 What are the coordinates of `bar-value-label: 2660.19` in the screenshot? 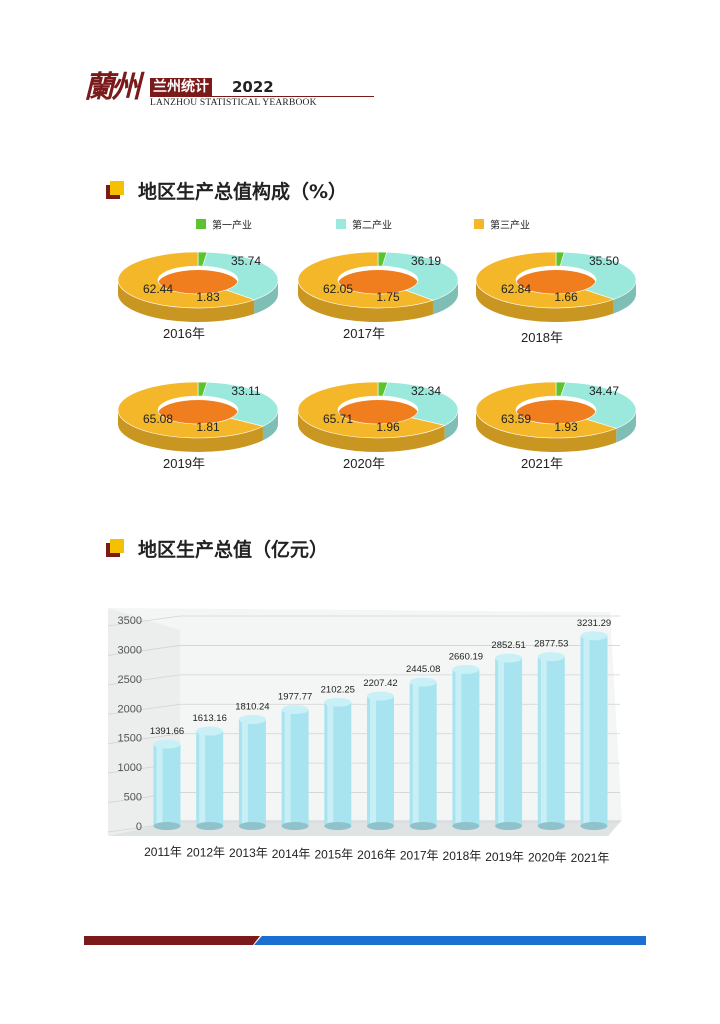 It's located at (466, 656).